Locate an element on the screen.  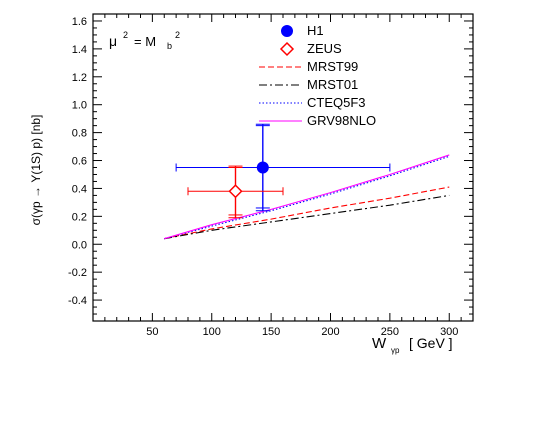
legend-mrst99-label: MRST99 is located at coordinates (332, 66).